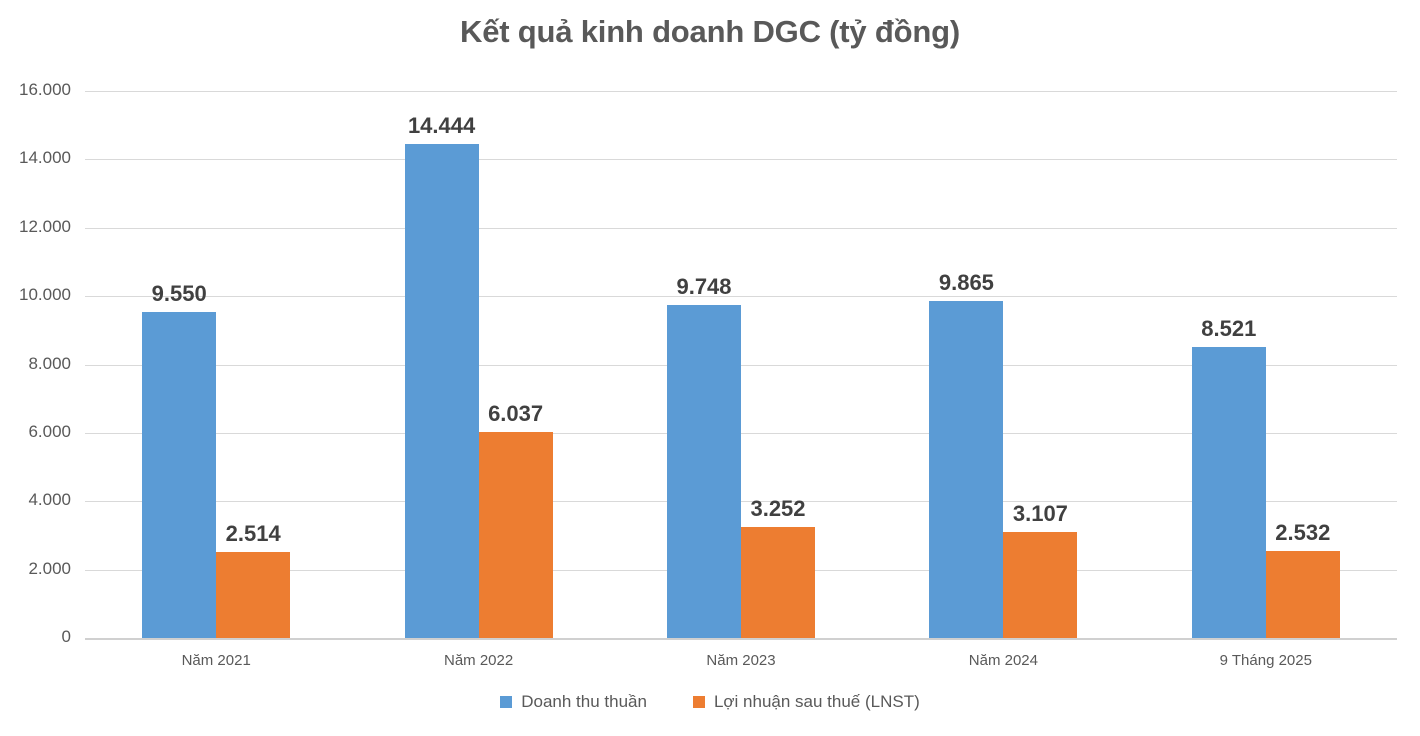 Image resolution: width=1420 pixels, height=736 pixels. What do you see at coordinates (710, 31) in the screenshot?
I see `chart-title: Kết quả kinh doanh DGC (tỷ đồng)` at bounding box center [710, 31].